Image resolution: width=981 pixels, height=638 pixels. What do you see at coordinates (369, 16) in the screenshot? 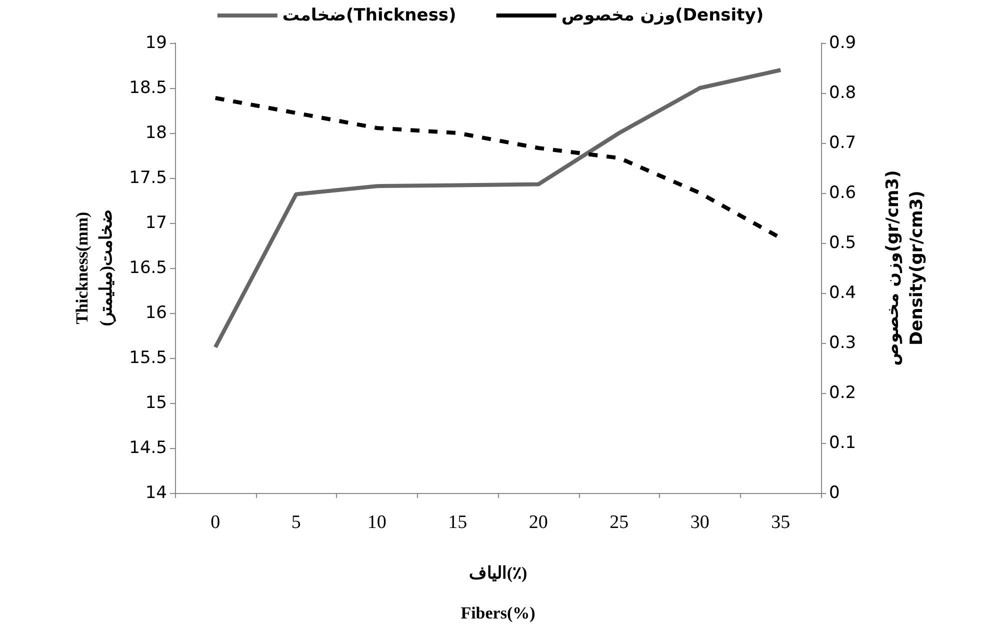
I see `legend-label: ضخامت(Thickness)` at bounding box center [369, 16].